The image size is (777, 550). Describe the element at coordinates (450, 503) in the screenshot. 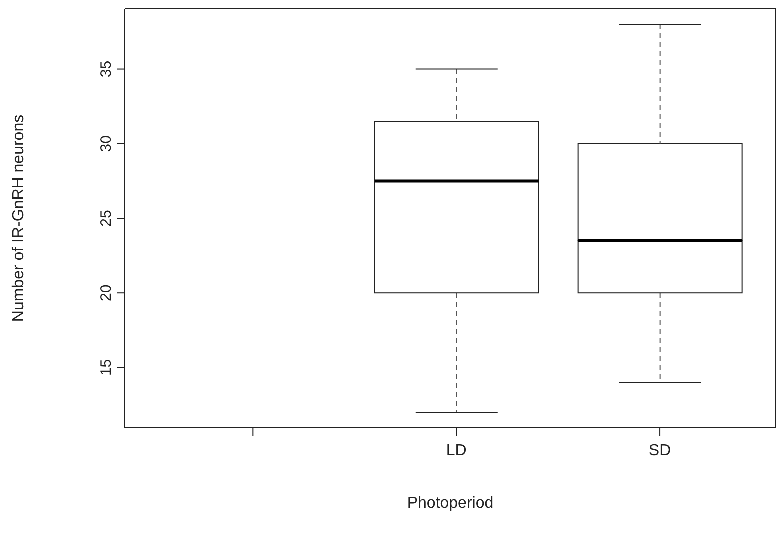

I see `x-axis-title: Photoperiod` at that location.